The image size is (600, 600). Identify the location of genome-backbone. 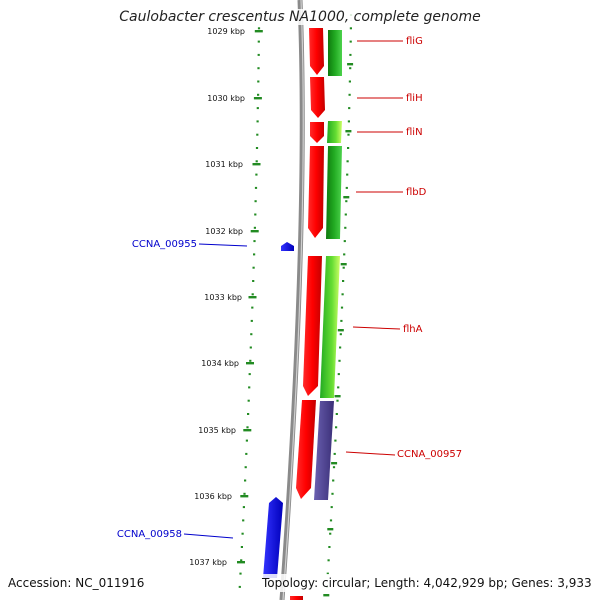
(292, 300).